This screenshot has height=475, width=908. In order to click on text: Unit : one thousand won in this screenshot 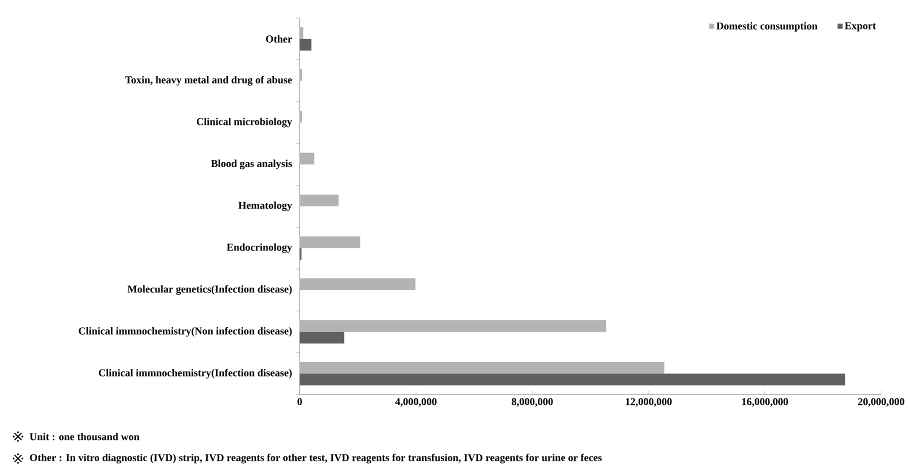, I will do `click(85, 436)`.